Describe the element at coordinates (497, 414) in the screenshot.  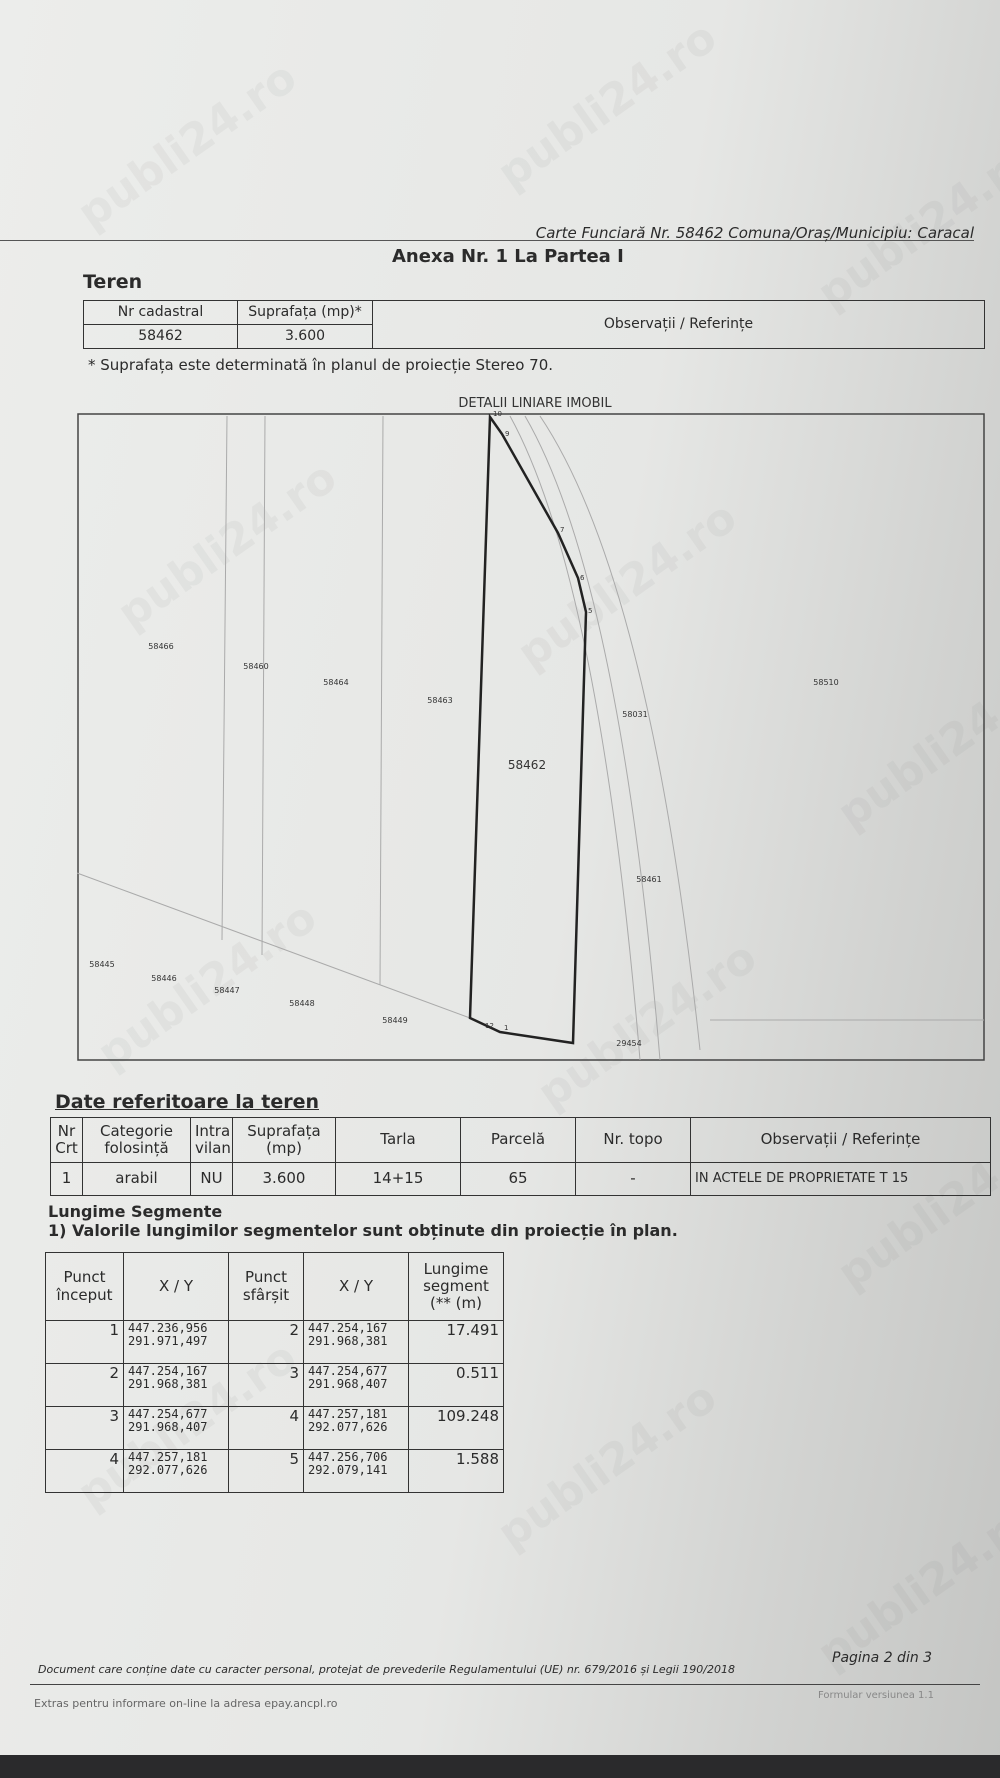
I see `point-label: 10` at that location.